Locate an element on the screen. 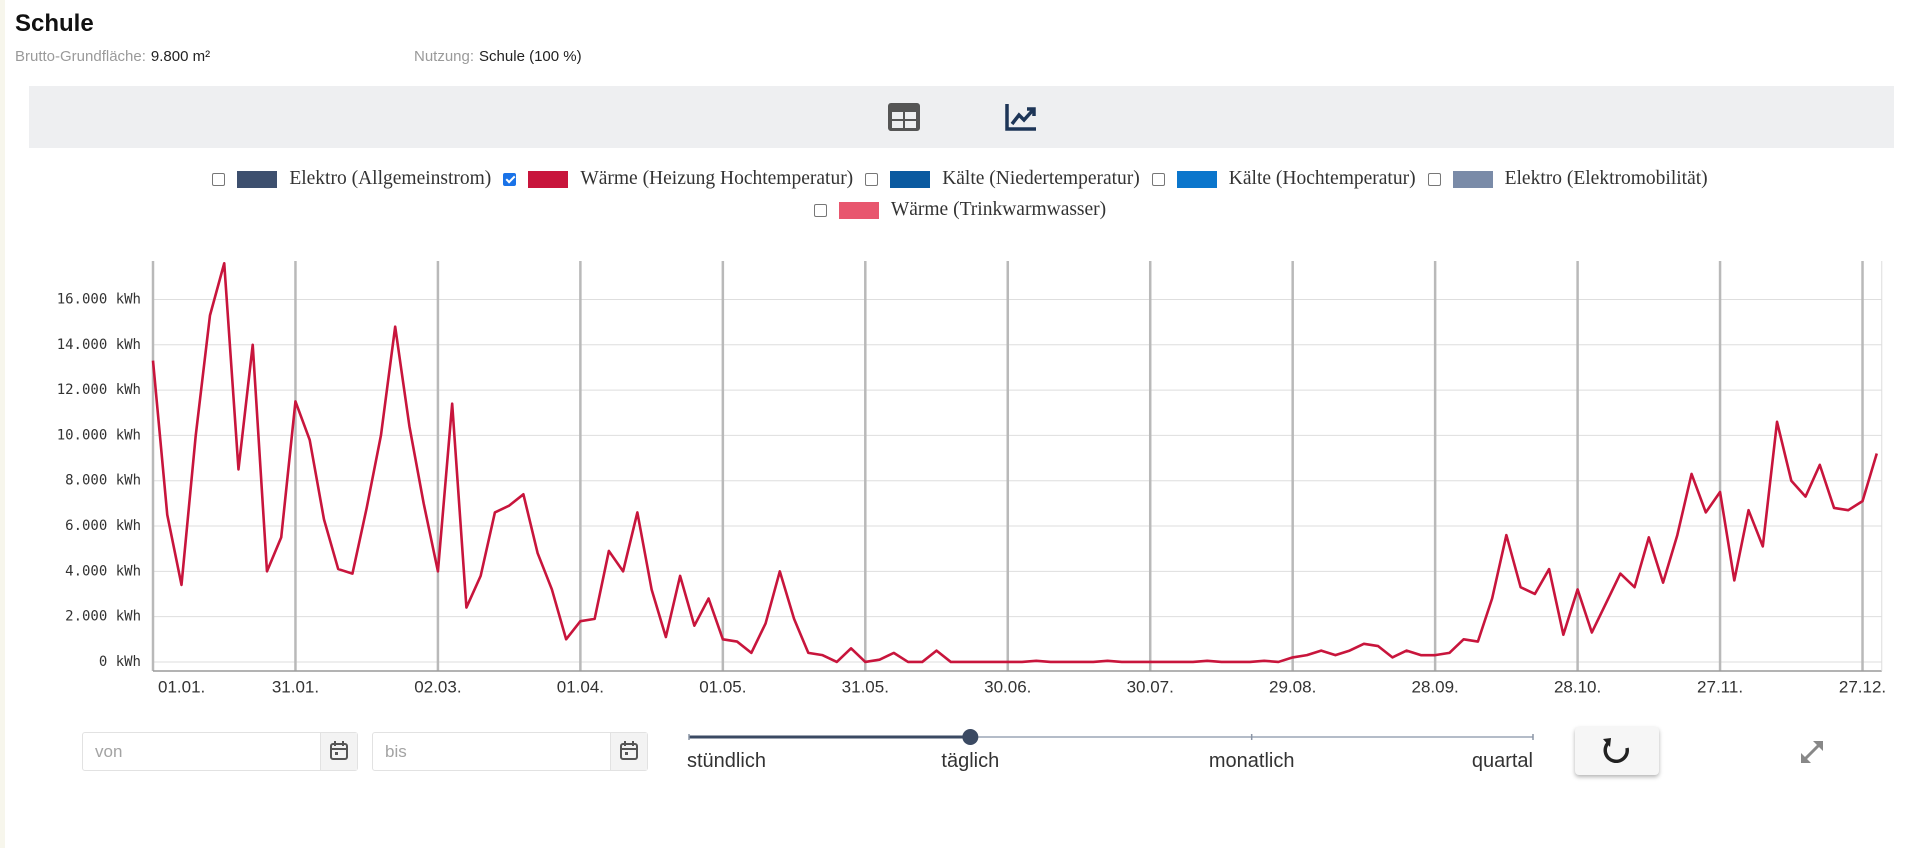 The width and height of the screenshot is (1920, 848). field-value: 9.800 m² is located at coordinates (180, 56).